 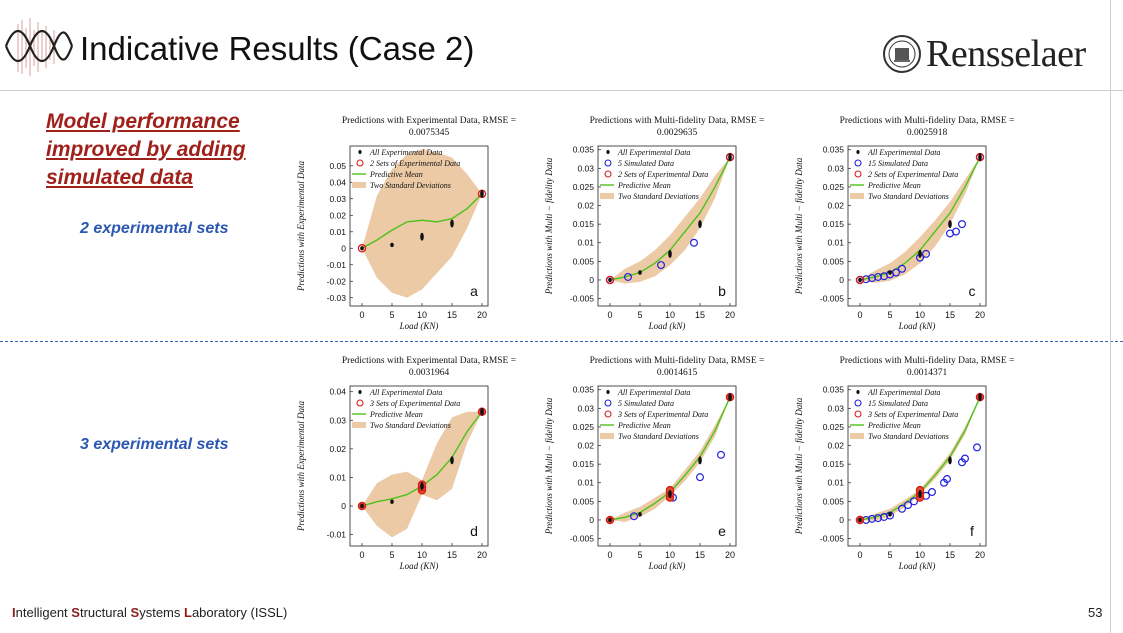 What do you see at coordinates (361, 555) in the screenshot?
I see `x-tick-label: 0` at bounding box center [361, 555].